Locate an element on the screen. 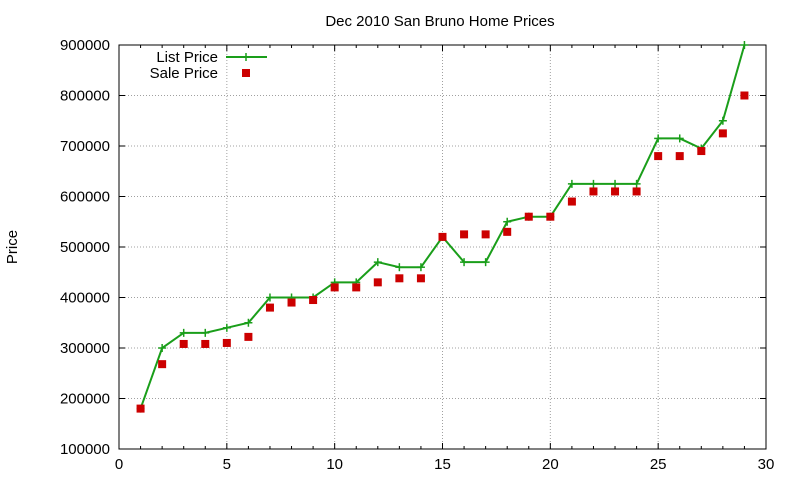 The height and width of the screenshot is (480, 800). y-tick-label: 700000 is located at coordinates (85, 146).